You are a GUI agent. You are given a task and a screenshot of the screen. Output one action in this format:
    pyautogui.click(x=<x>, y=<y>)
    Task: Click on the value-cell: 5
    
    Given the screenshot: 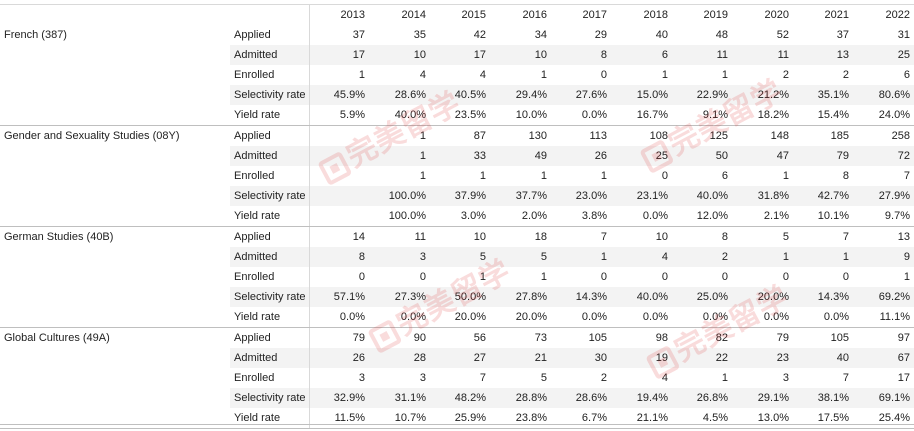 What is the action you would take?
    pyautogui.click(x=762, y=236)
    